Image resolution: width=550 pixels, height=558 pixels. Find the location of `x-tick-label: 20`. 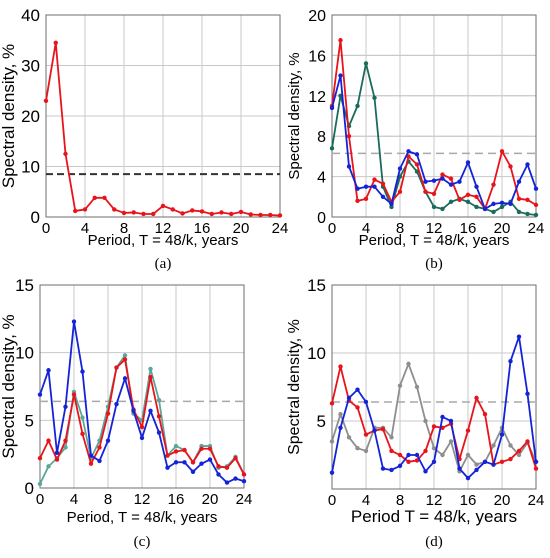

x-tick-label: 20 is located at coordinates (502, 500).